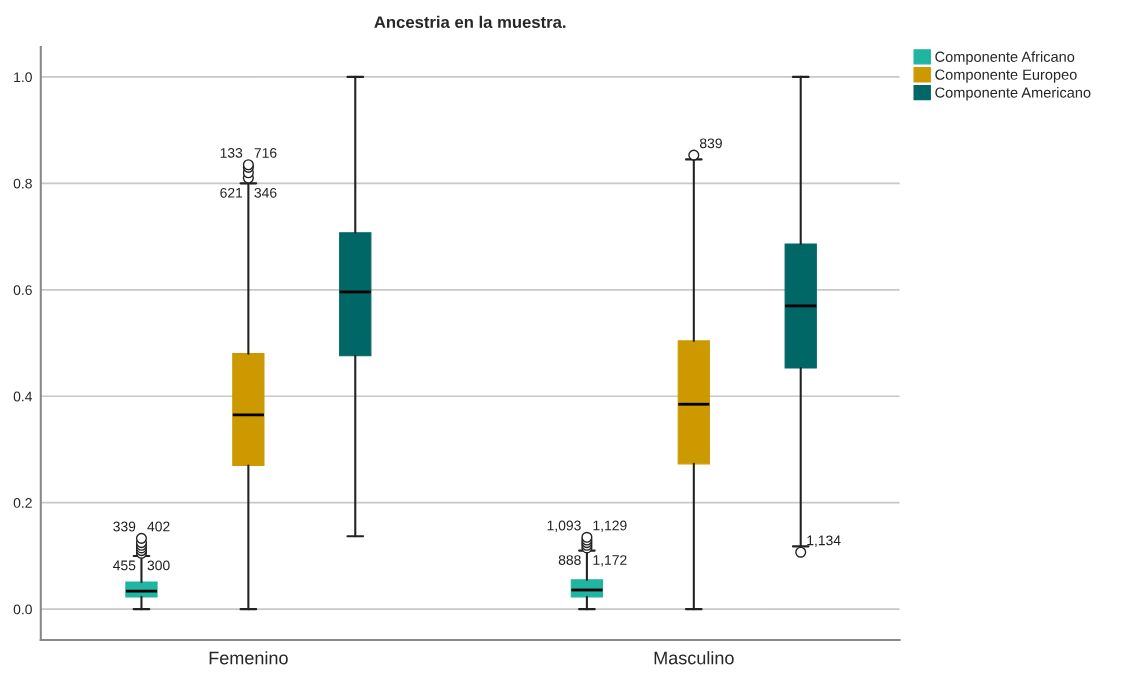 The width and height of the screenshot is (1133, 673). Describe the element at coordinates (231, 152) in the screenshot. I see `annotation: 133` at that location.